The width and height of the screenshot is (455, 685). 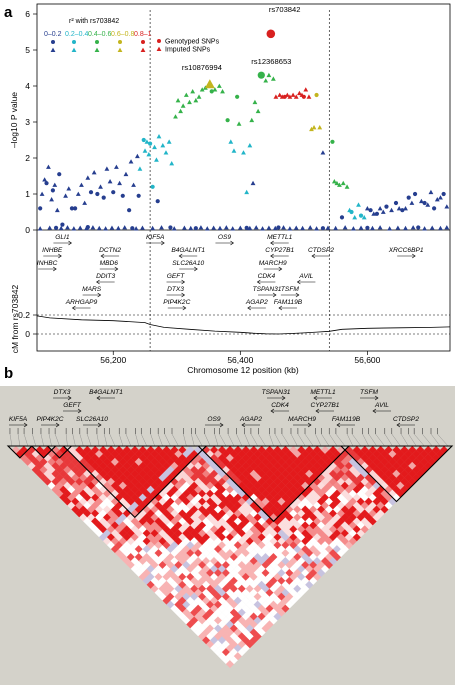 What do you see at coordinates (47, 263) in the screenshot?
I see `gene-label: INHBC` at bounding box center [47, 263].